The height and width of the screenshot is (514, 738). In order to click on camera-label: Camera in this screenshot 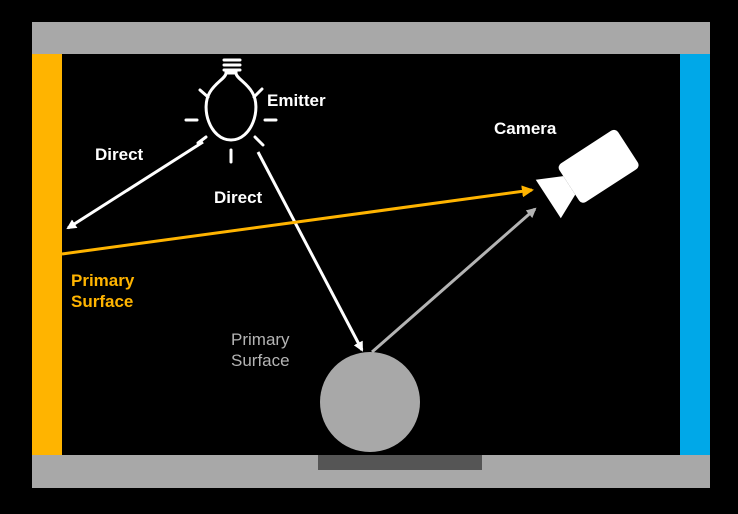, I will do `click(525, 128)`.